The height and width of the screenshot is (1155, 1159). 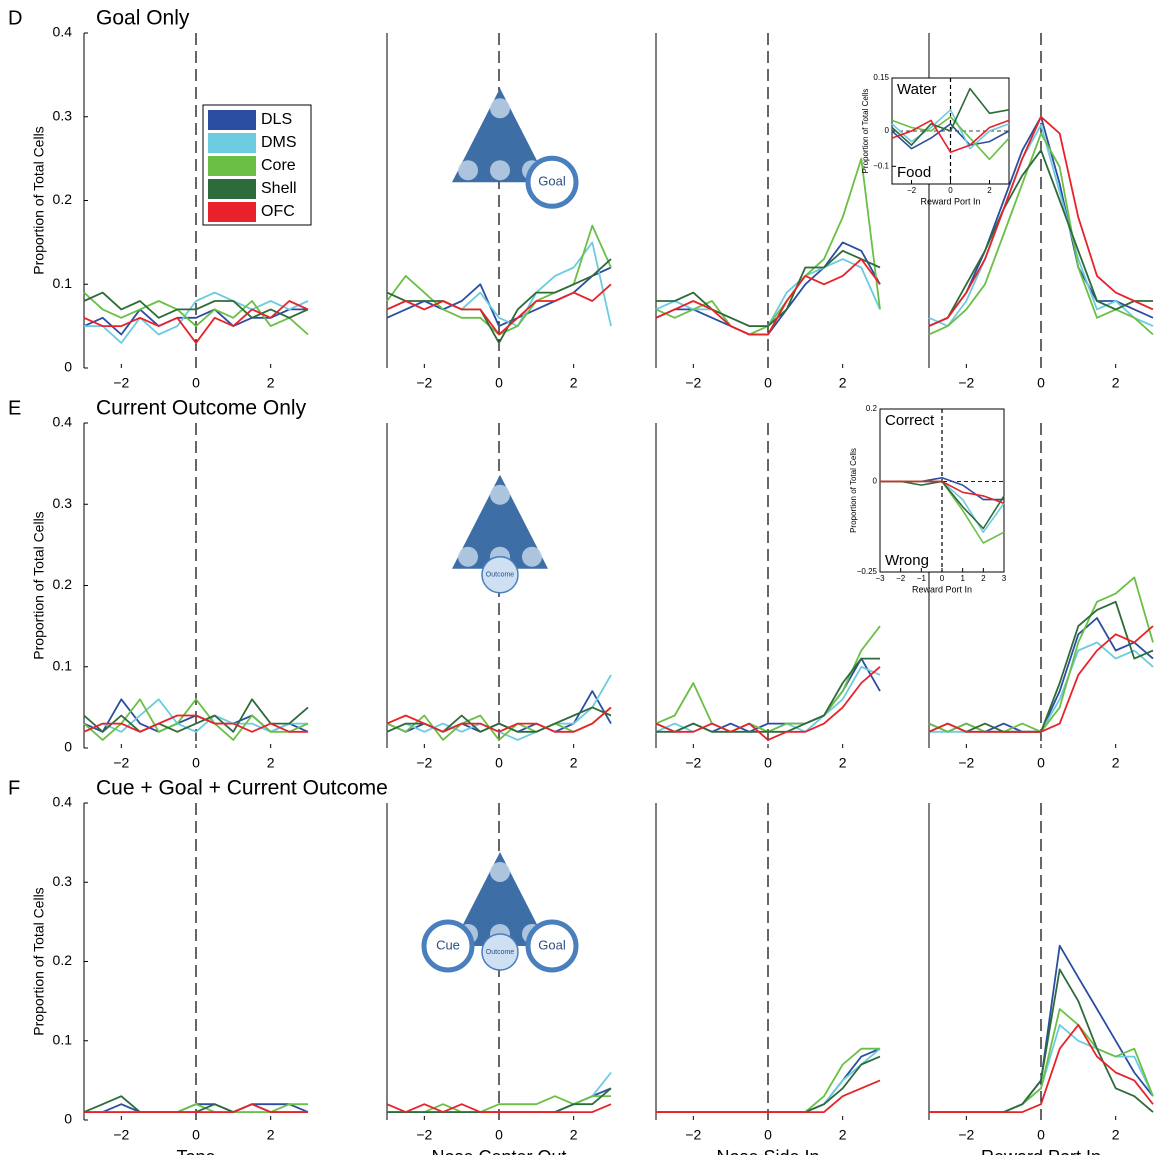 I want to click on row-title: Current Outcome Only, so click(x=201, y=408).